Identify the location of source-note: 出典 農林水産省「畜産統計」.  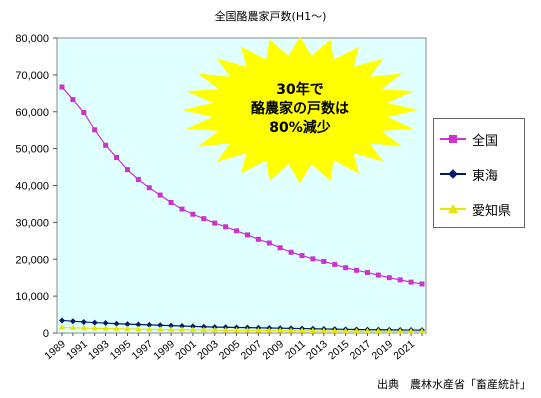
(454, 384).